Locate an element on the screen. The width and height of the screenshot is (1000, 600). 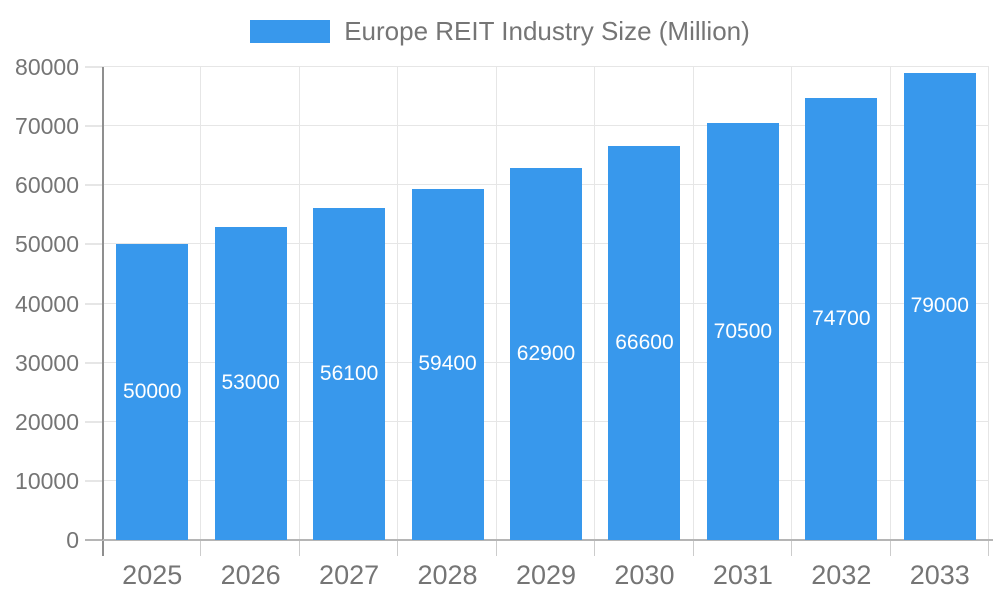
x-axis-label: 2029 is located at coordinates (546, 575).